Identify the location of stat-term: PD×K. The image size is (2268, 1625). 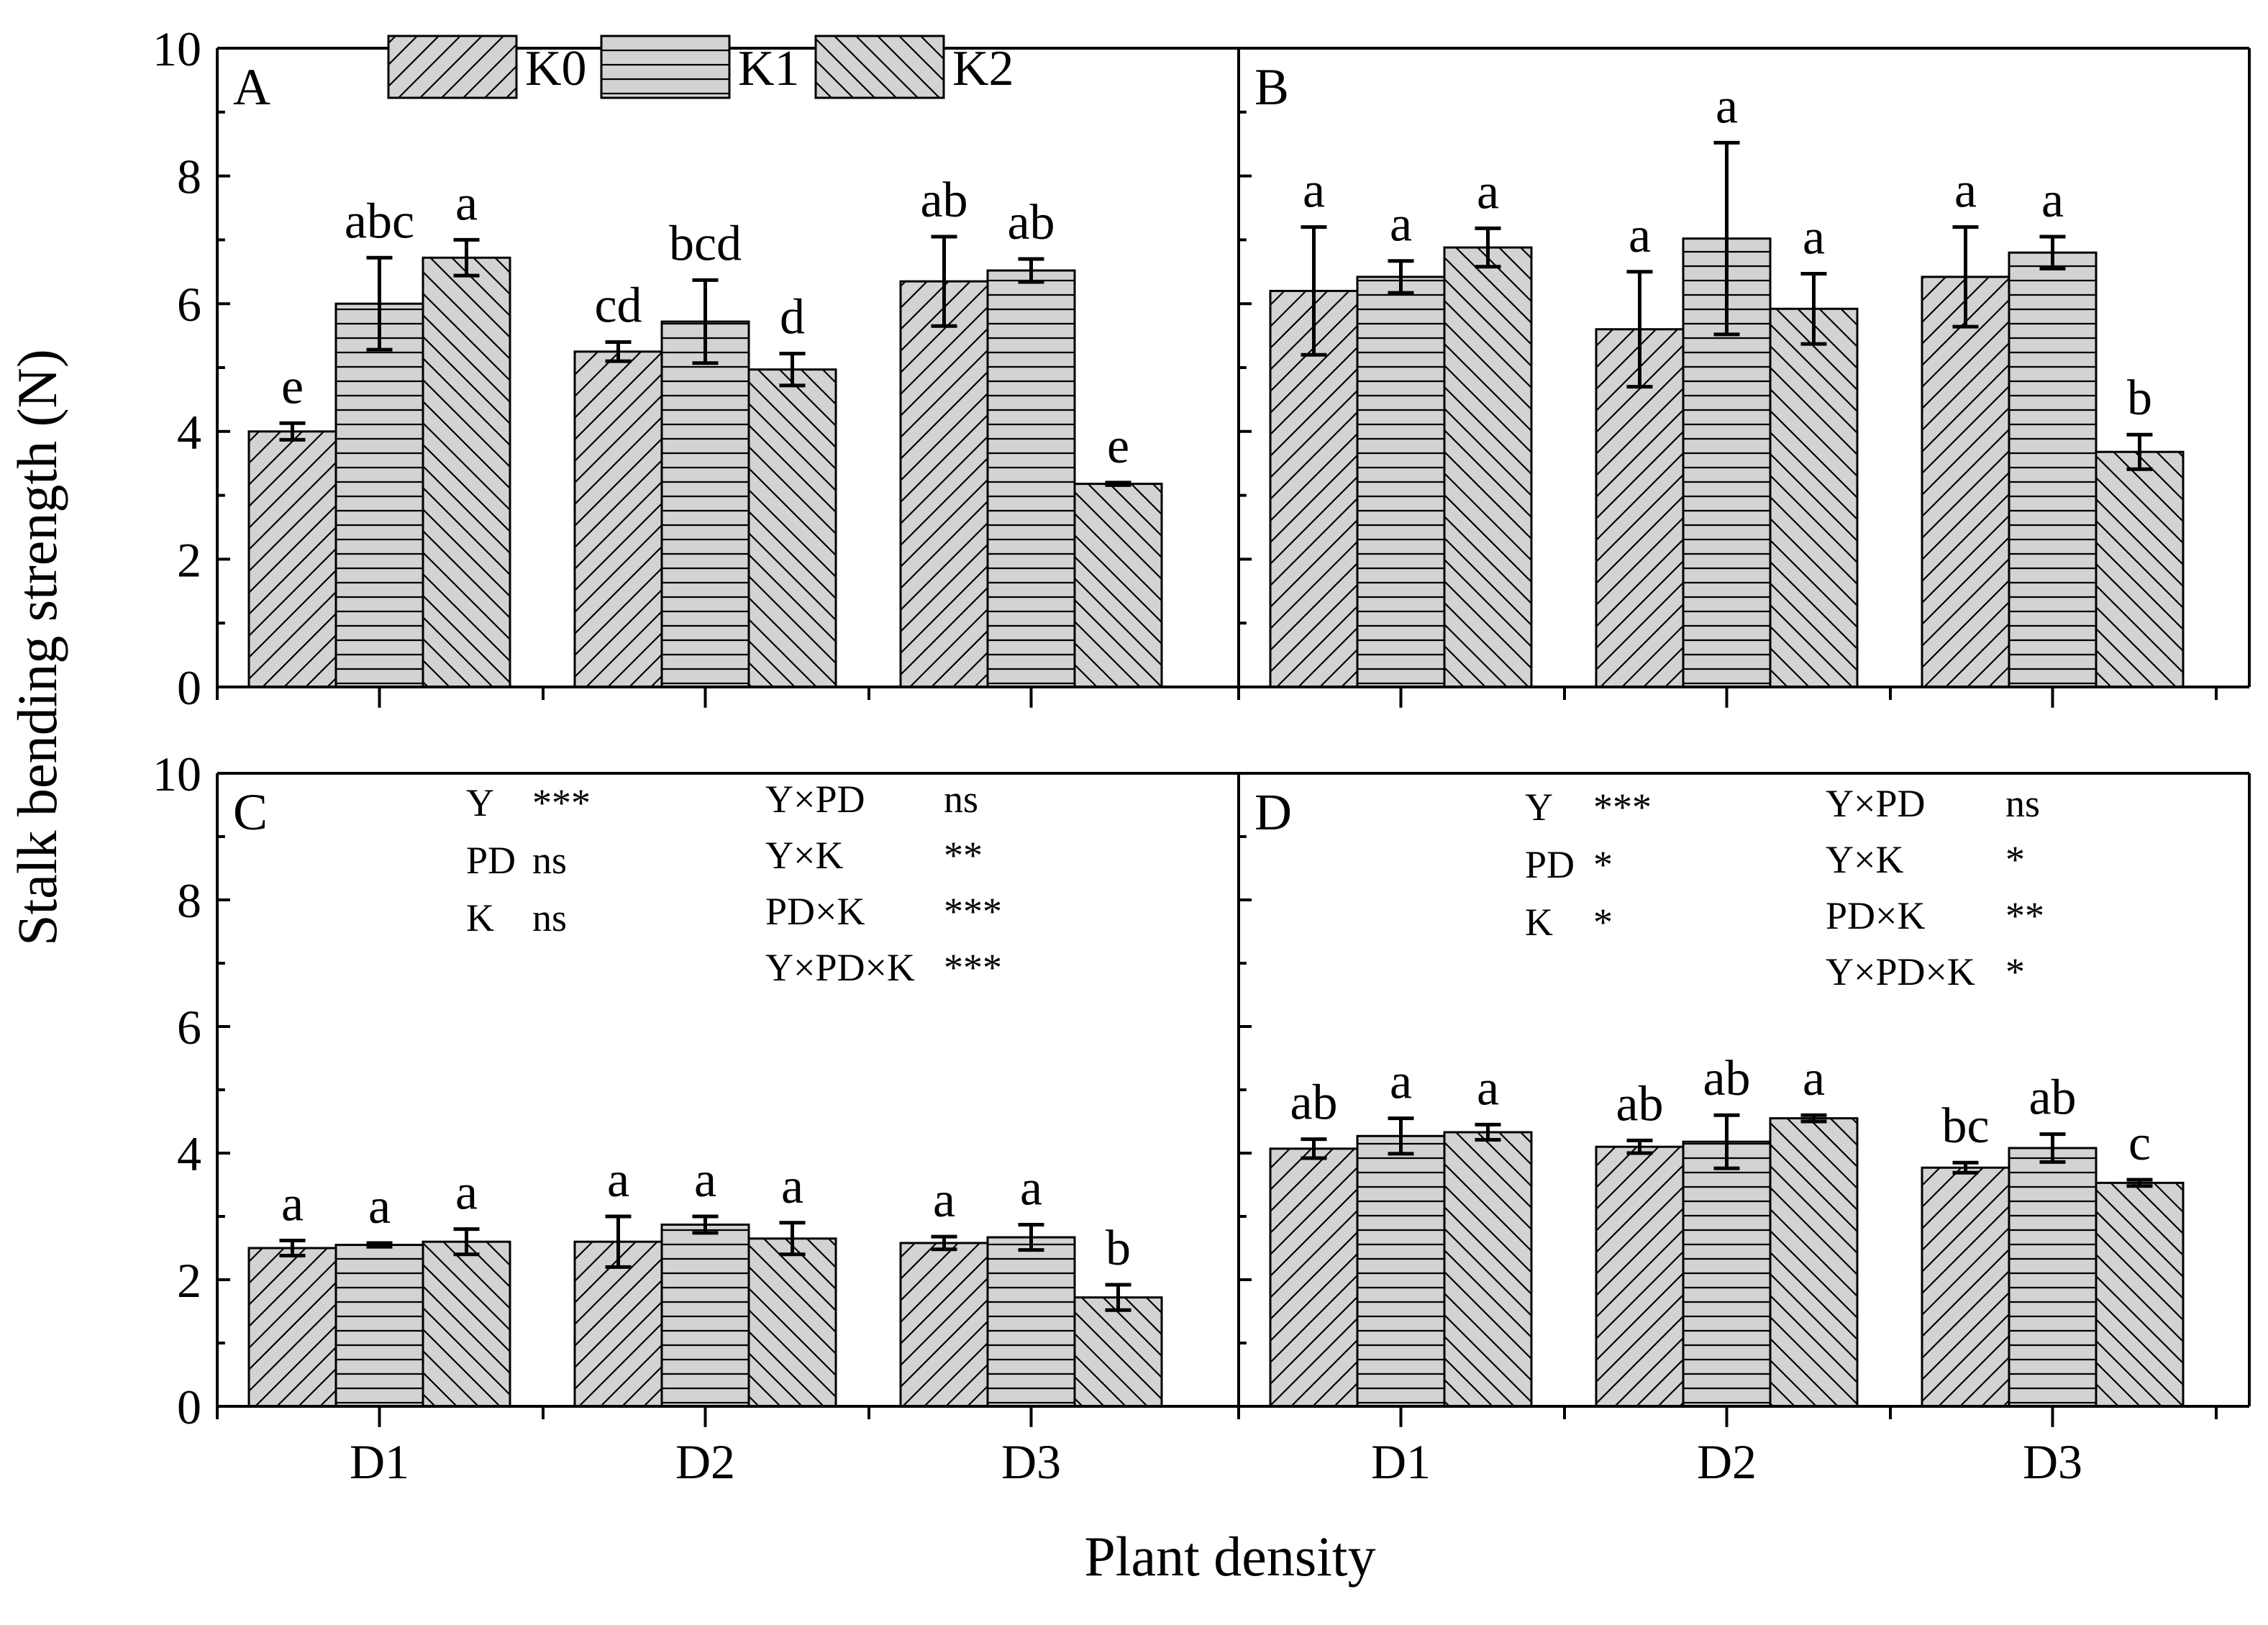
(815, 911).